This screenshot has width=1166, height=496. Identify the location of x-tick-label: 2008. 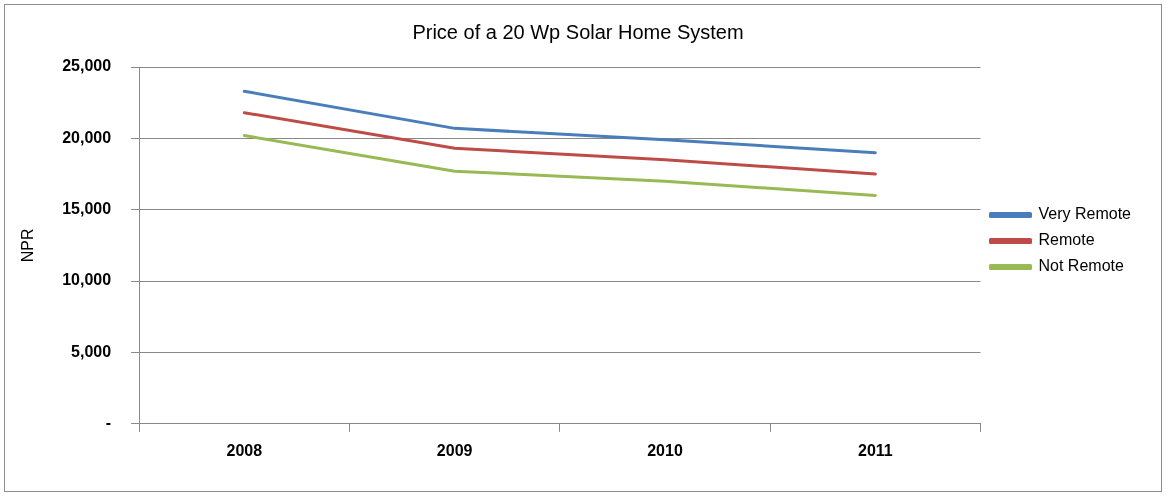
(244, 450).